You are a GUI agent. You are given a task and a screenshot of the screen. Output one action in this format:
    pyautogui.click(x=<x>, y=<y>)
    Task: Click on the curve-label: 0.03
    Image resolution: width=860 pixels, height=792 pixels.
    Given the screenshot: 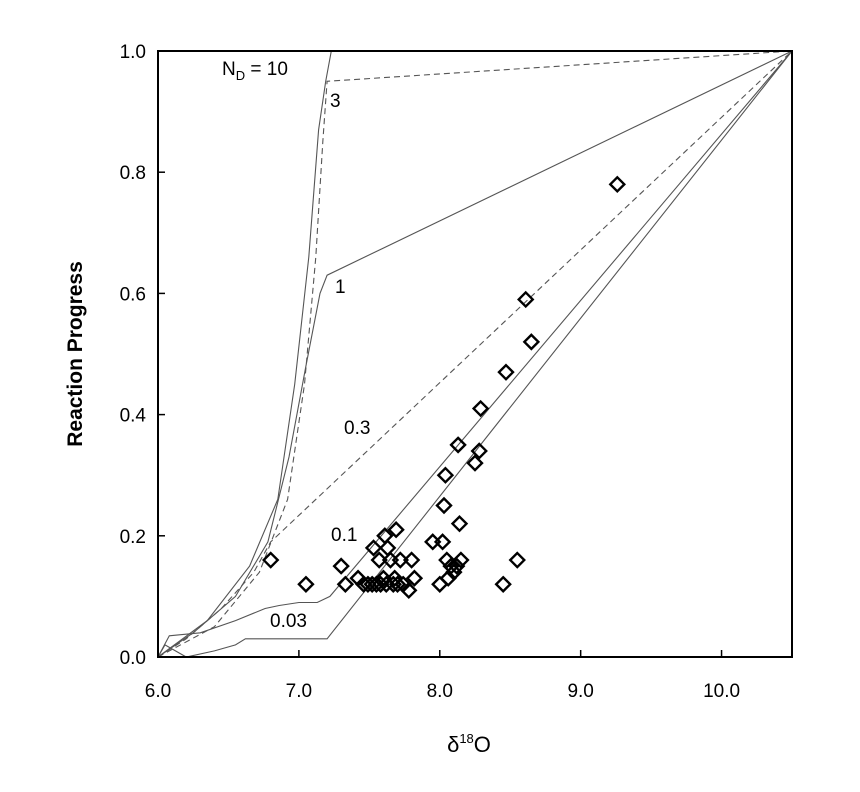 What is the action you would take?
    pyautogui.click(x=288, y=621)
    